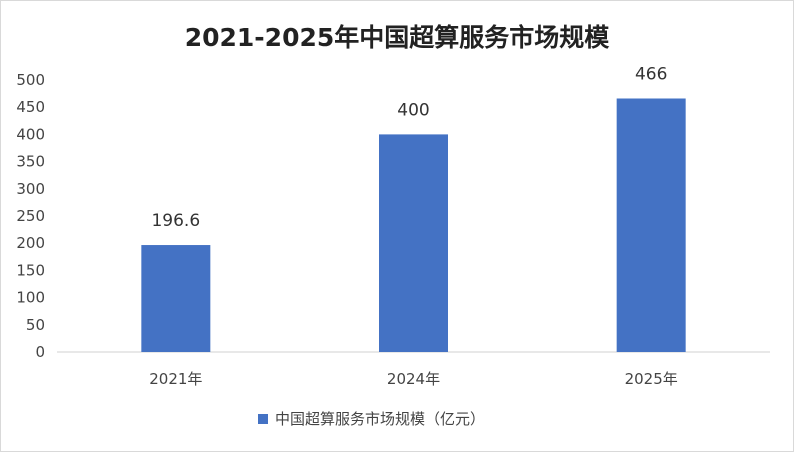 This screenshot has height=452, width=794. What do you see at coordinates (30, 270) in the screenshot?
I see `y-tick-label: 150` at bounding box center [30, 270].